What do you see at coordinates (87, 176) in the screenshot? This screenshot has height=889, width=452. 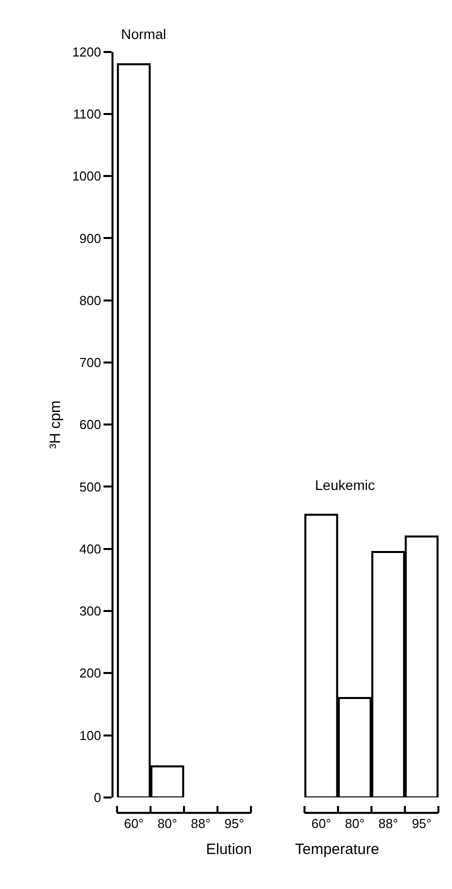 I see `y-tick-label: 1000` at bounding box center [87, 176].